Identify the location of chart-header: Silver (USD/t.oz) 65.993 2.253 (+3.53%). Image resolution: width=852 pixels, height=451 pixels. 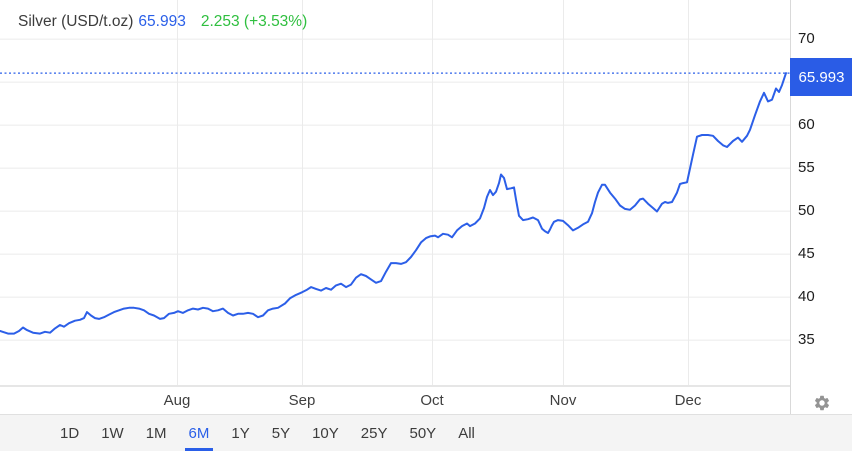
(162, 22).